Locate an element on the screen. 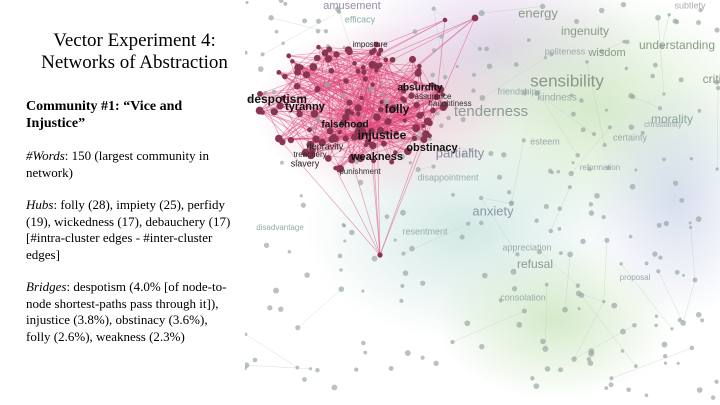 The width and height of the screenshot is (720, 405). node-label: punishment is located at coordinates (360, 171).